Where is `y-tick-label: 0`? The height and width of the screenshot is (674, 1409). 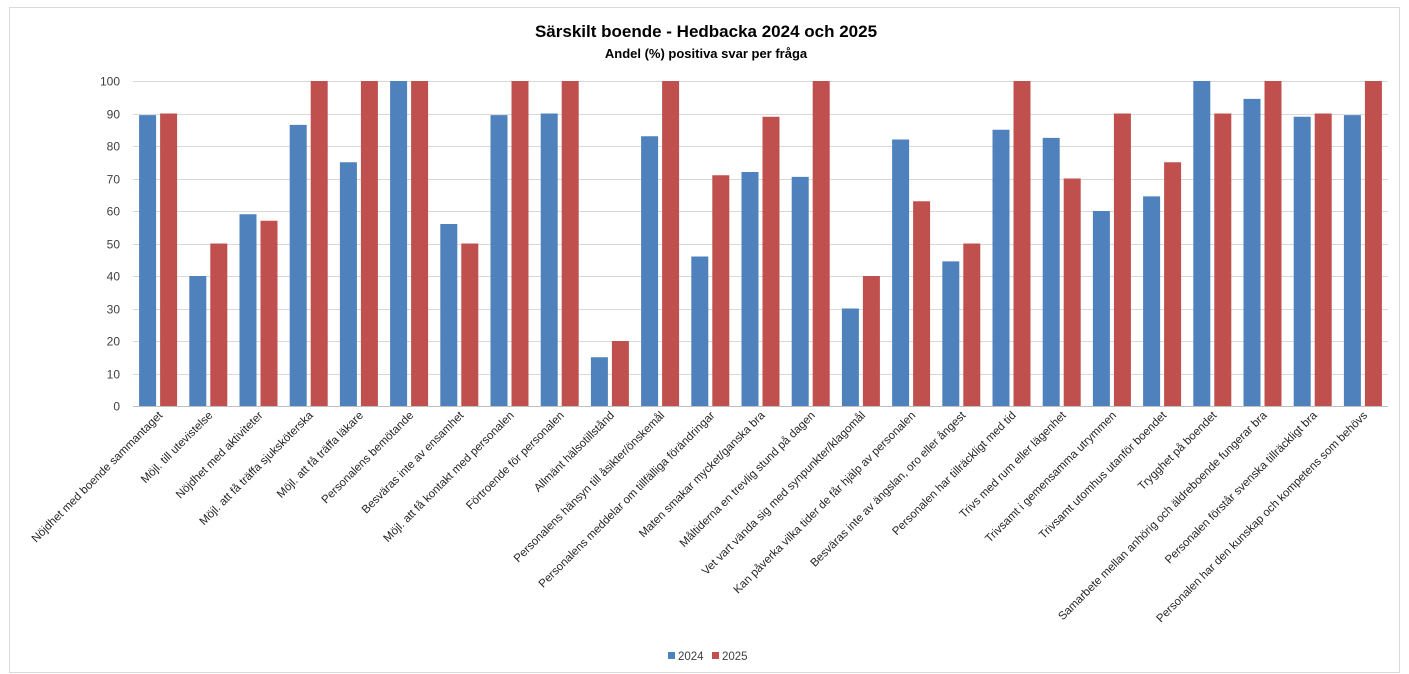 y-tick-label: 0 is located at coordinates (116, 407).